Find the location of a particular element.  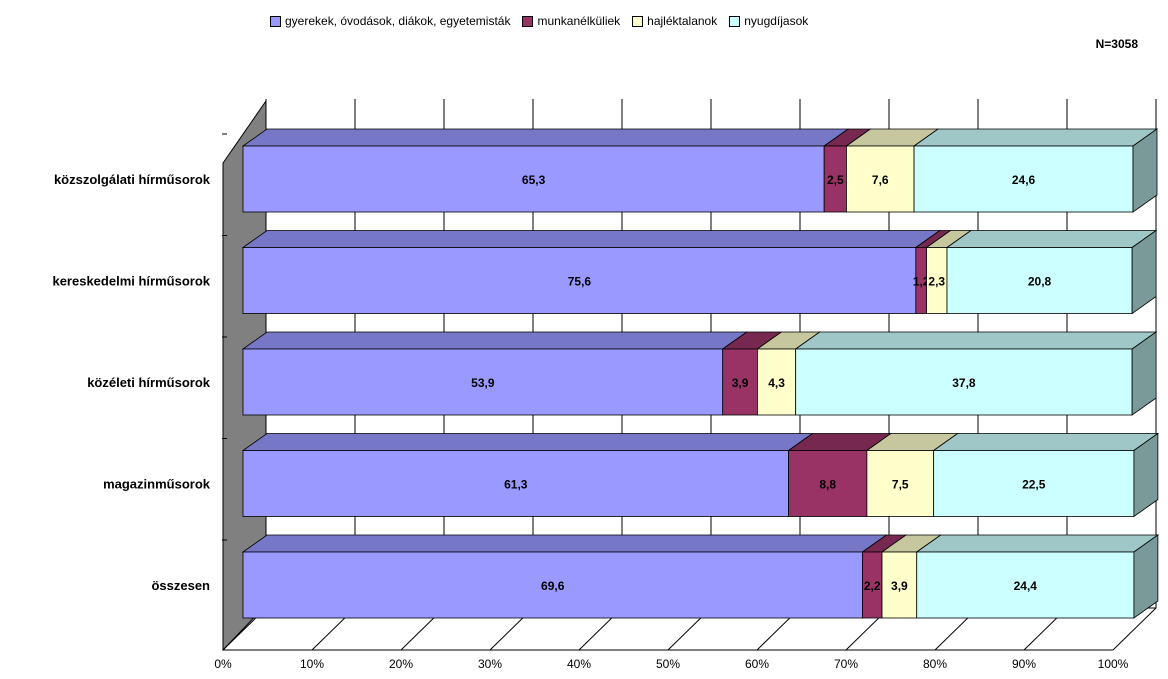

data-label: 69,6 is located at coordinates (553, 586).